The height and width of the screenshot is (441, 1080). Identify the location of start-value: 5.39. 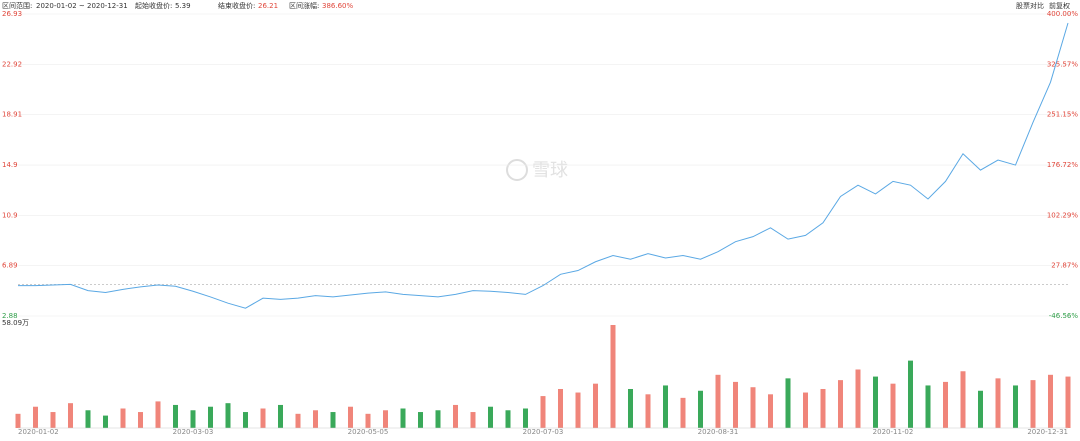
(183, 6).